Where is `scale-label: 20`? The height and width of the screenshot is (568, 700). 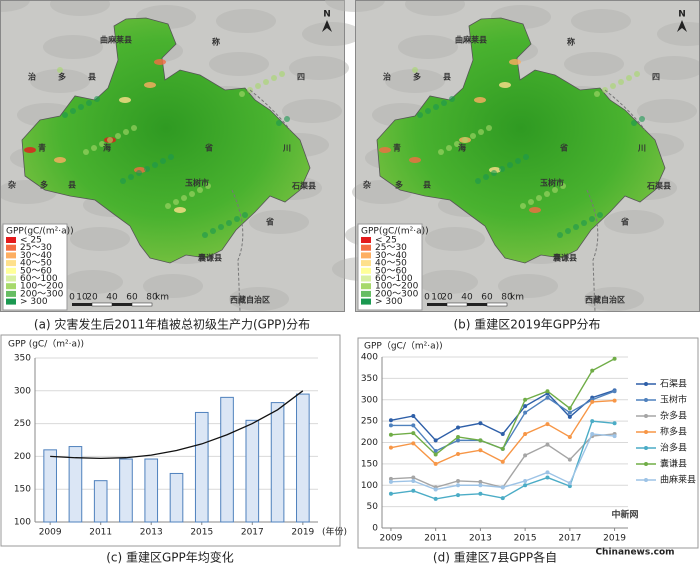
scale-label: 20 is located at coordinates (92, 298).